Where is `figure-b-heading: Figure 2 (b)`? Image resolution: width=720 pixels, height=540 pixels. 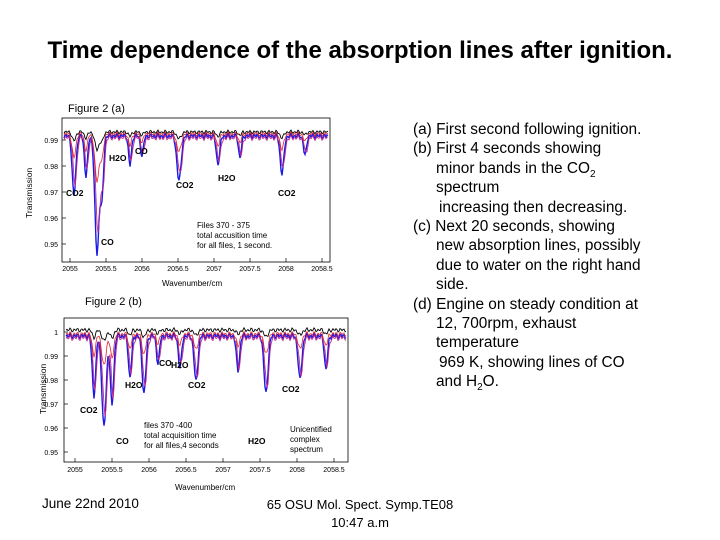
figure-b-heading: Figure 2 (b) is located at coordinates (113, 302).